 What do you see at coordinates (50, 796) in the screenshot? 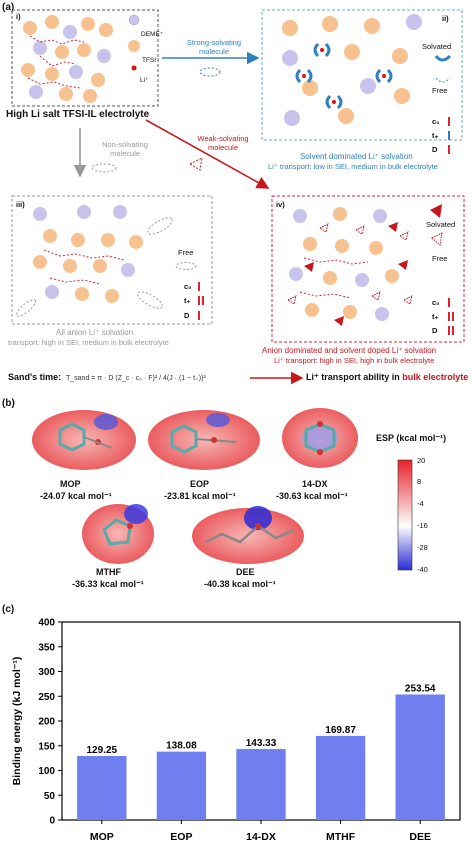
I see `y-tick-label: 50` at bounding box center [50, 796].